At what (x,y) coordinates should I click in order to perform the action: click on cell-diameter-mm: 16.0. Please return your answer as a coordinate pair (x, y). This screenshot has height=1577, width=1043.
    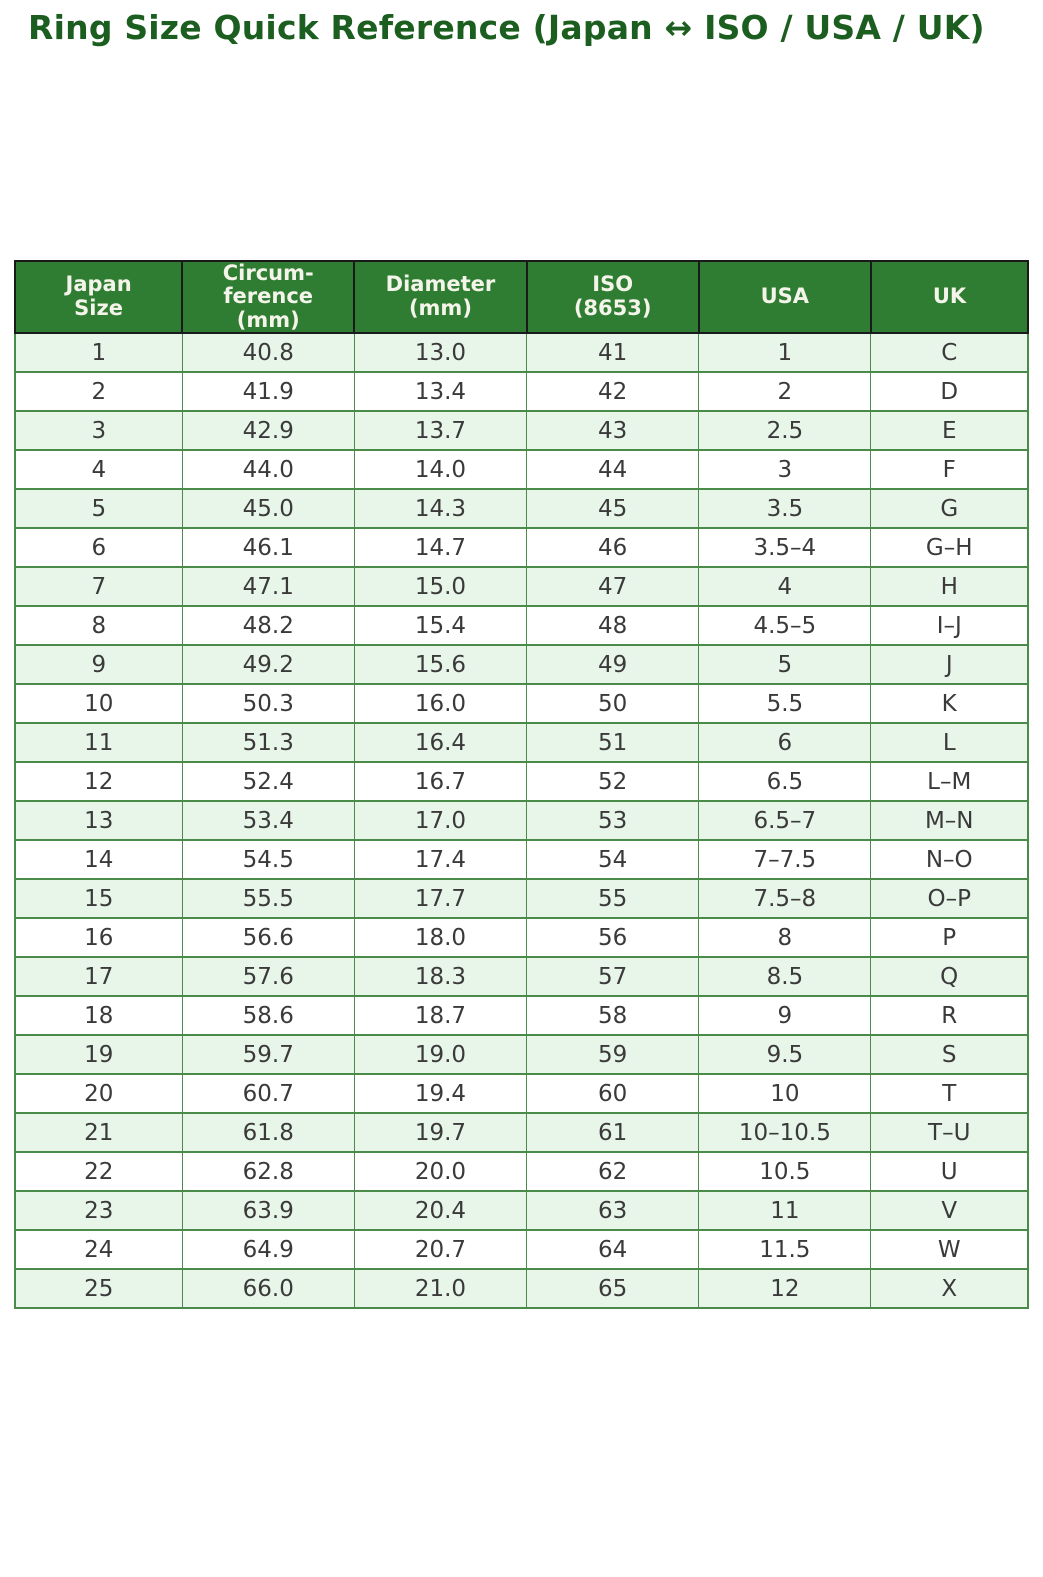
    Looking at the image, I should click on (440, 704).